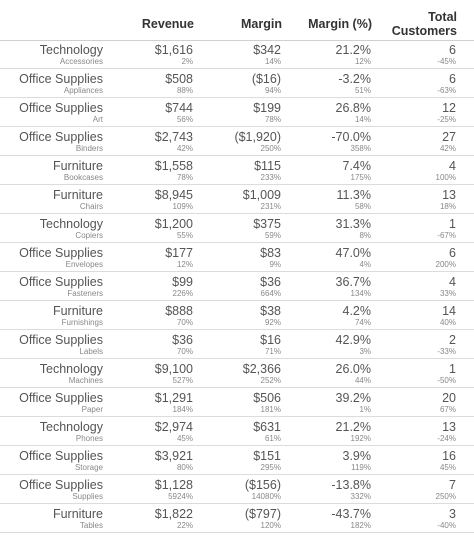 The width and height of the screenshot is (474, 541). Describe the element at coordinates (418, 488) in the screenshot. I see `customers-cell: 7 250%` at that location.